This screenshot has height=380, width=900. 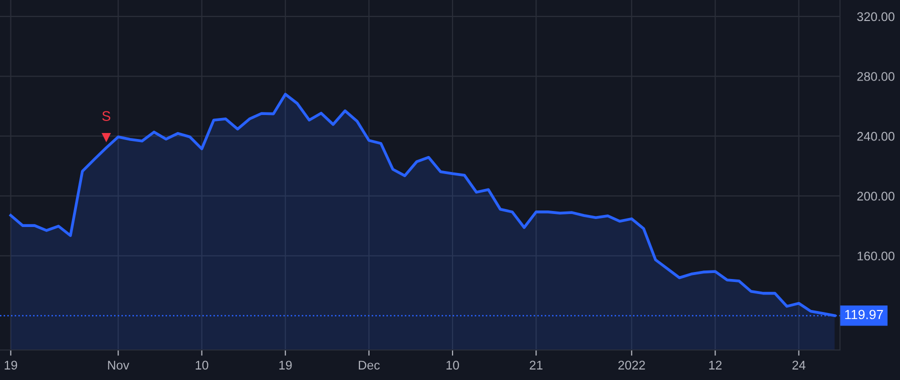 What do you see at coordinates (875, 76) in the screenshot?
I see `y-tick-label: 280.00` at bounding box center [875, 76].